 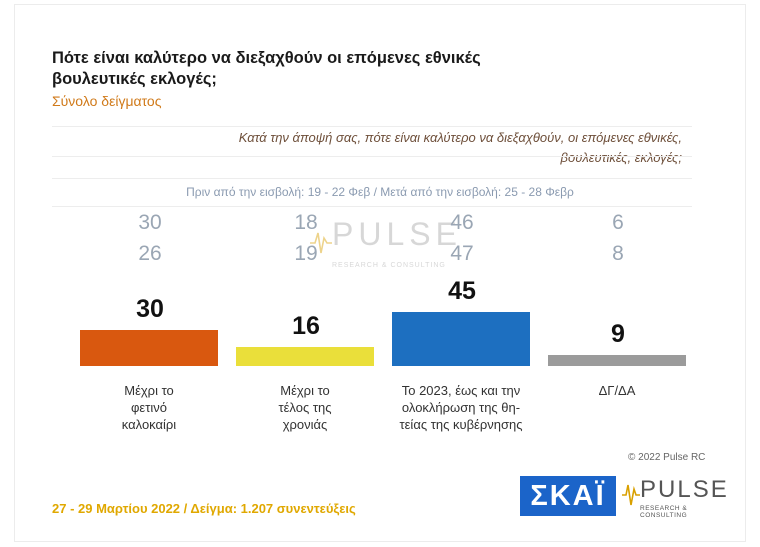 I want to click on category-label-line: τέλος της, so click(x=305, y=407).